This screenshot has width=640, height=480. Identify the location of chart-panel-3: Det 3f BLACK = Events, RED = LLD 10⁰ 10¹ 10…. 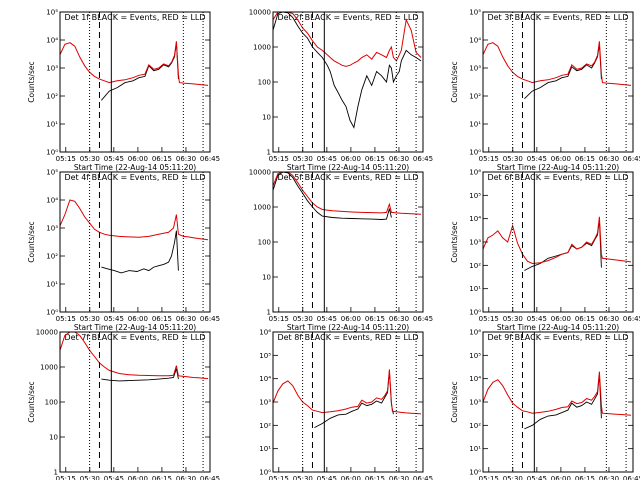
(545, 91).